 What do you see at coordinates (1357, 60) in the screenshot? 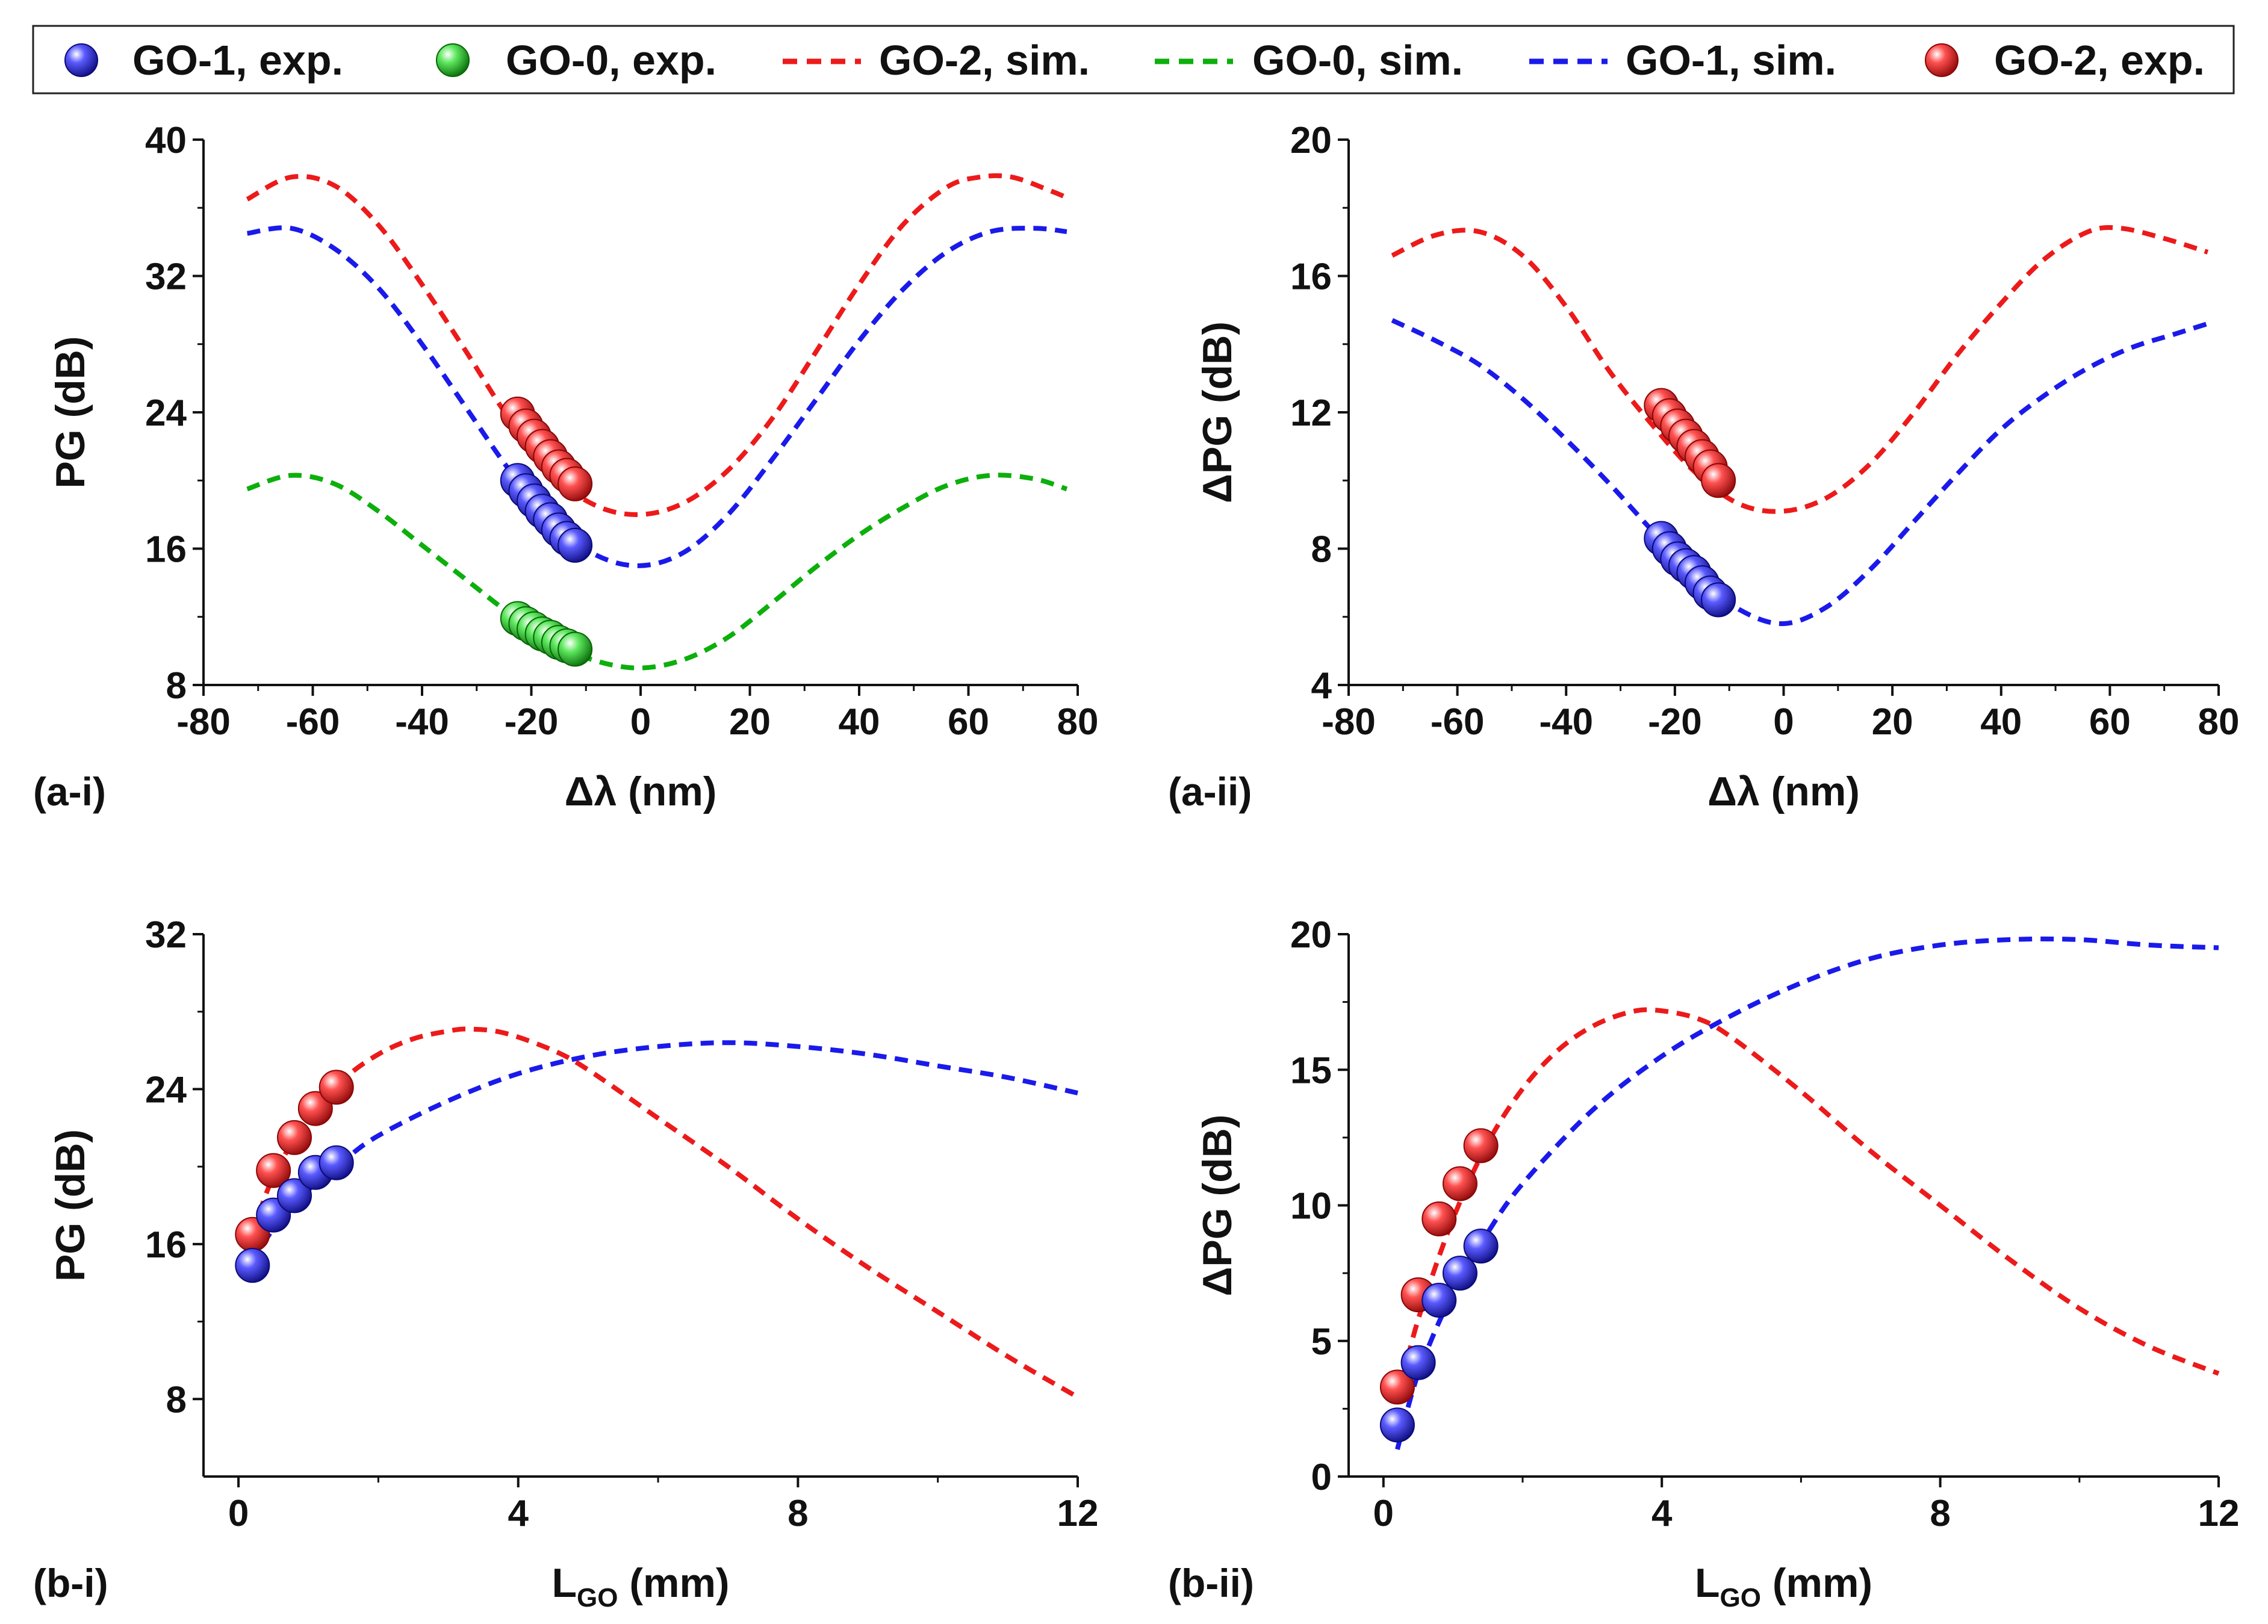
I see `legend-label: GO-0, sim.` at bounding box center [1357, 60].